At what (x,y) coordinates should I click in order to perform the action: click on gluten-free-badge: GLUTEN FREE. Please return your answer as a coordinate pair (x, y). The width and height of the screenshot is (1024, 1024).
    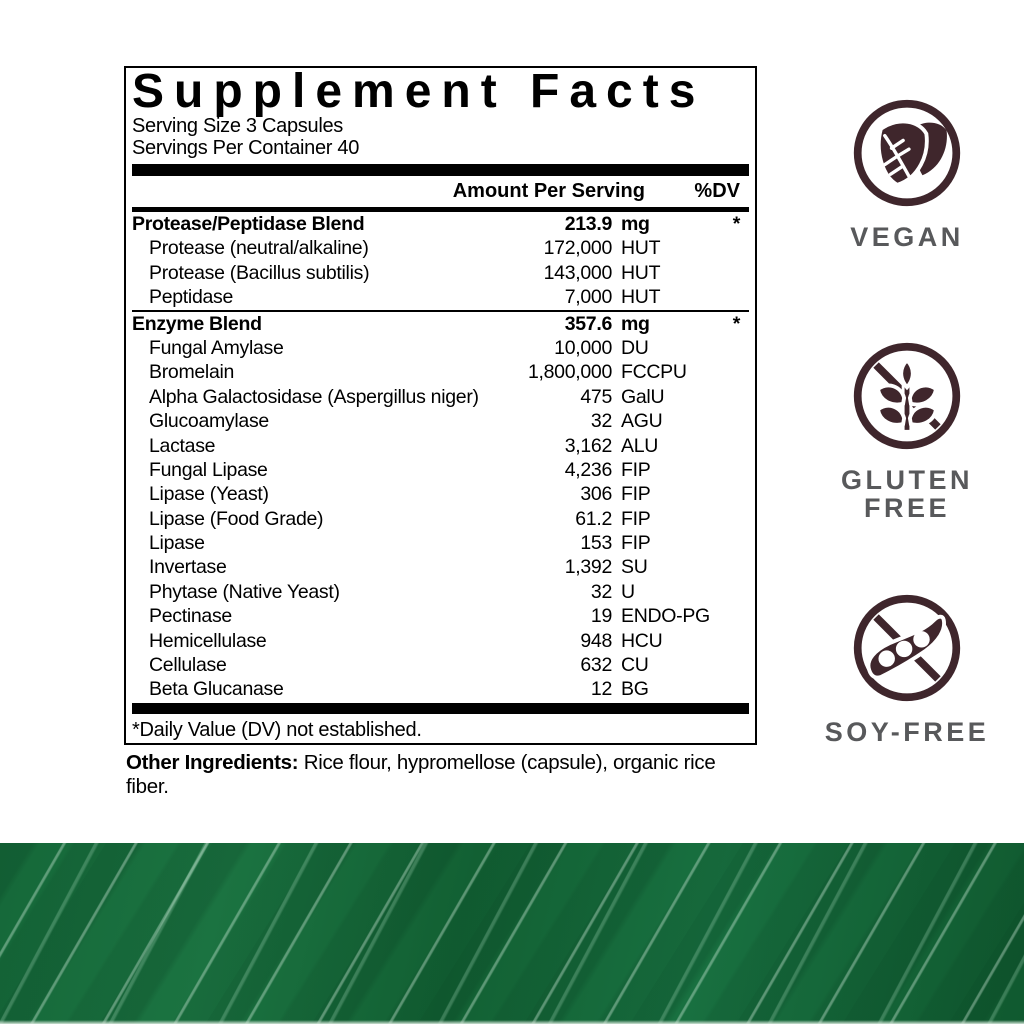
    Looking at the image, I should click on (907, 430).